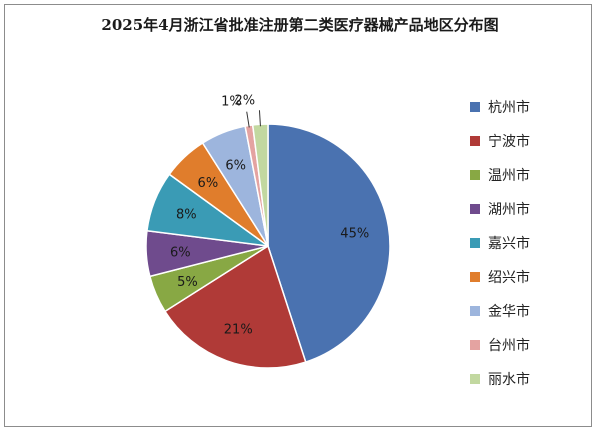 Image resolution: width=600 pixels, height=435 pixels. What do you see at coordinates (509, 244) in the screenshot?
I see `legend-label: 嘉兴市` at bounding box center [509, 244].